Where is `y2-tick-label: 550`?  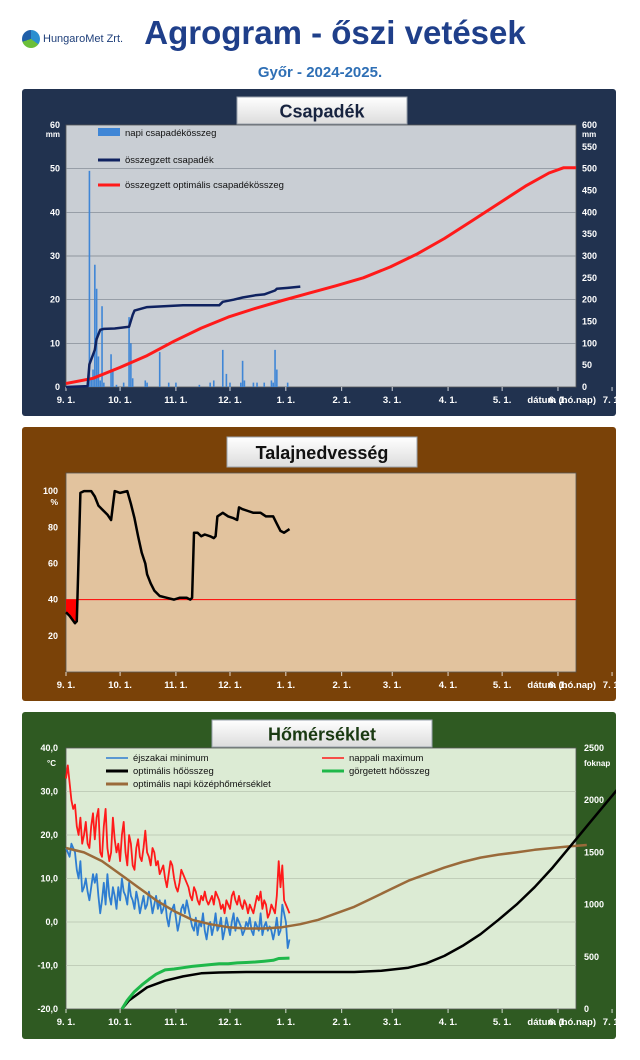 y2-tick-label: 550 is located at coordinates (589, 147).